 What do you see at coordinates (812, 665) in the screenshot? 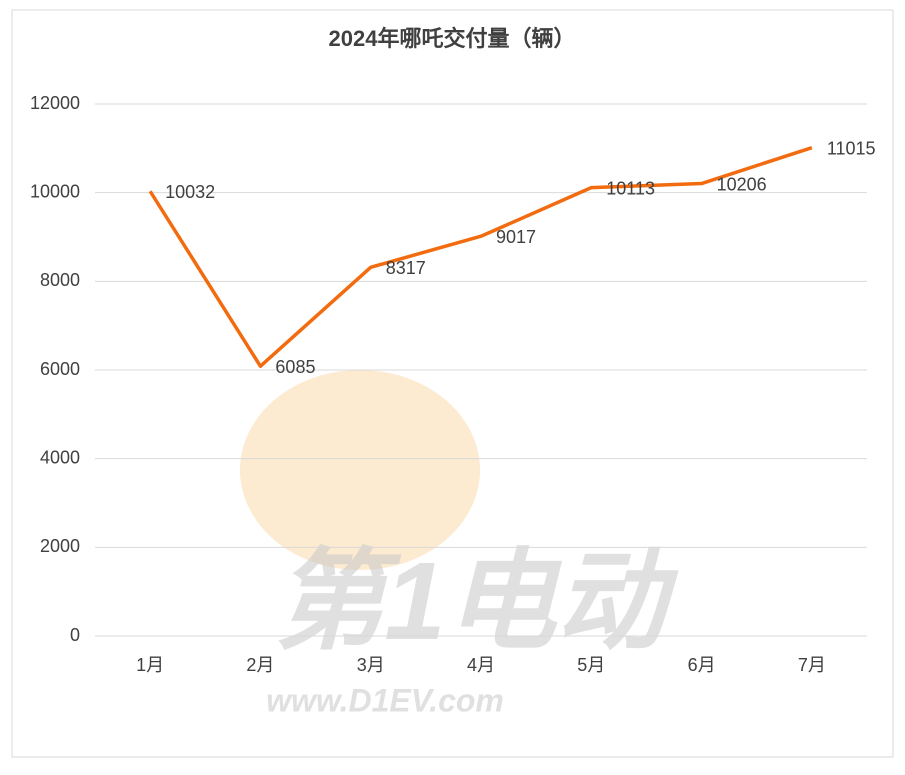
I see `x-tick-label: 7月` at bounding box center [812, 665].